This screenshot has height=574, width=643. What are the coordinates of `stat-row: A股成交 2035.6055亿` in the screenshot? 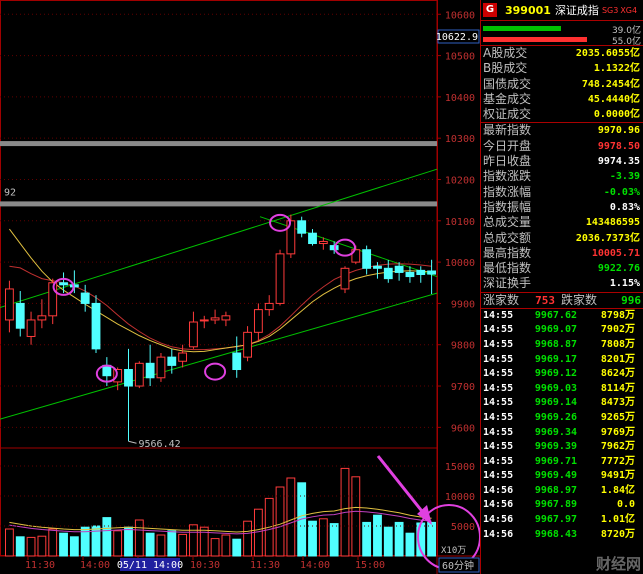 It's located at (562, 53).